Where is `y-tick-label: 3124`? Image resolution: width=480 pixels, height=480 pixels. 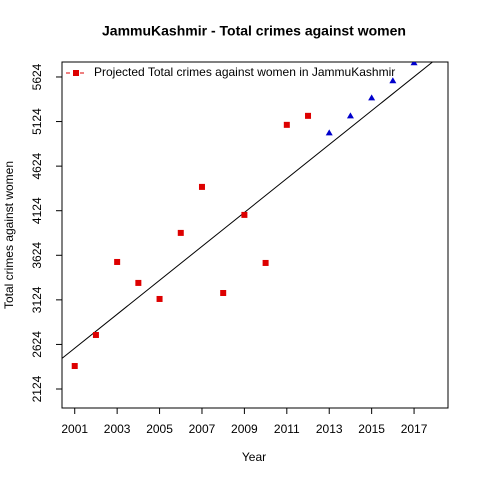 y-tick-label: 3124 is located at coordinates (37, 299).